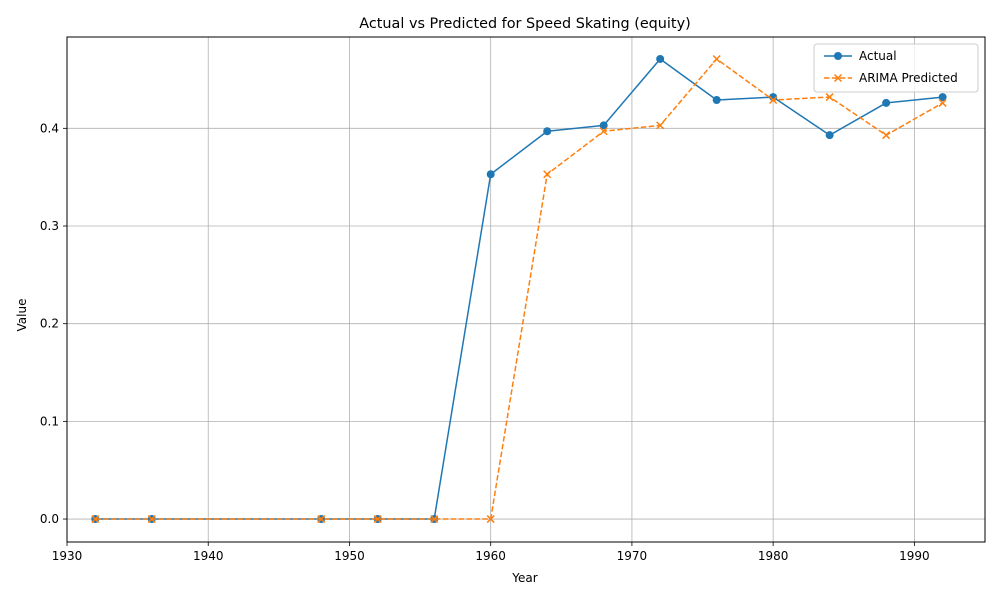 The height and width of the screenshot is (600, 1000). I want to click on y-tick-label: 0.3, so click(49, 226).